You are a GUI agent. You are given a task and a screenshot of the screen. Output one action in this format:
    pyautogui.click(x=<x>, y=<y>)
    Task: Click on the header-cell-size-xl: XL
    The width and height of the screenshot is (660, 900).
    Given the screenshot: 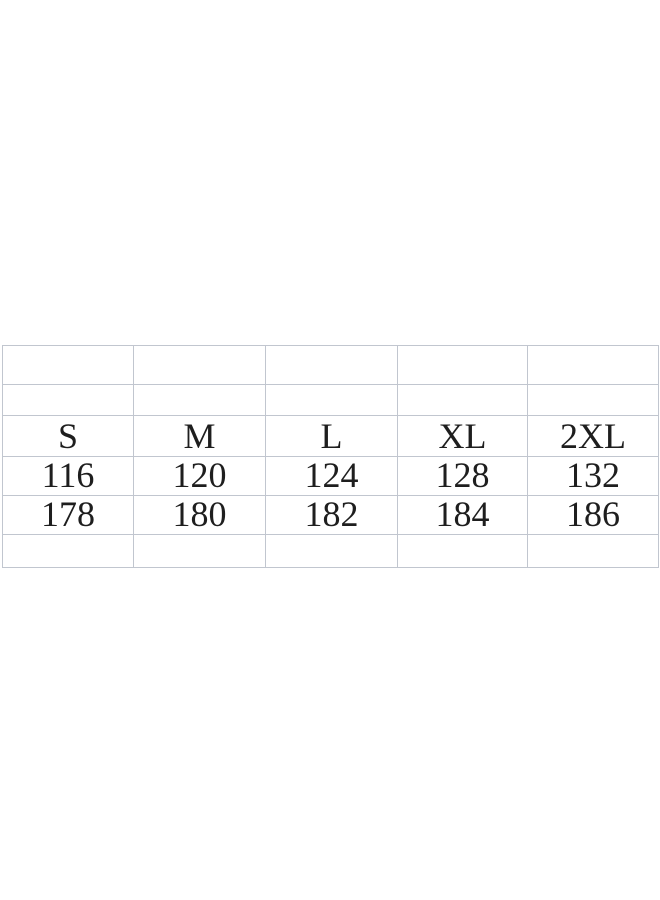 What is the action you would take?
    pyautogui.click(x=462, y=436)
    